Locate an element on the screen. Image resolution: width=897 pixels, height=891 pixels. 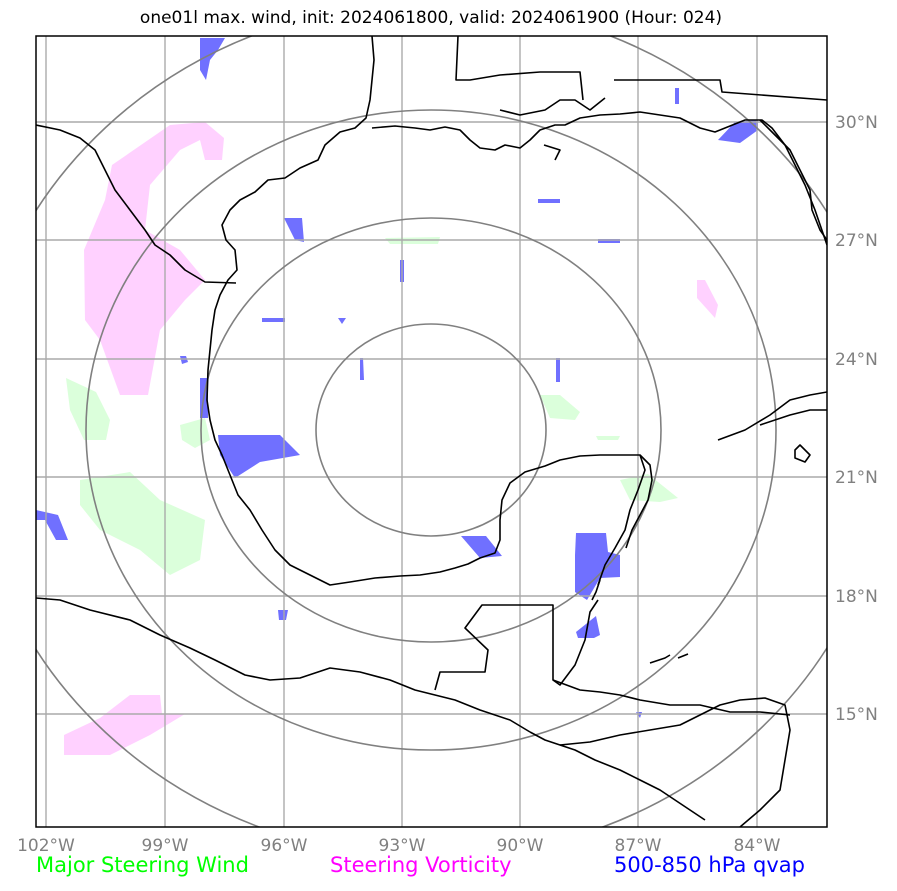
lon-tick-labels: 102°W 99°W 96°W 93°W 90°W 87°W 84°W is located at coordinates (399, 846).